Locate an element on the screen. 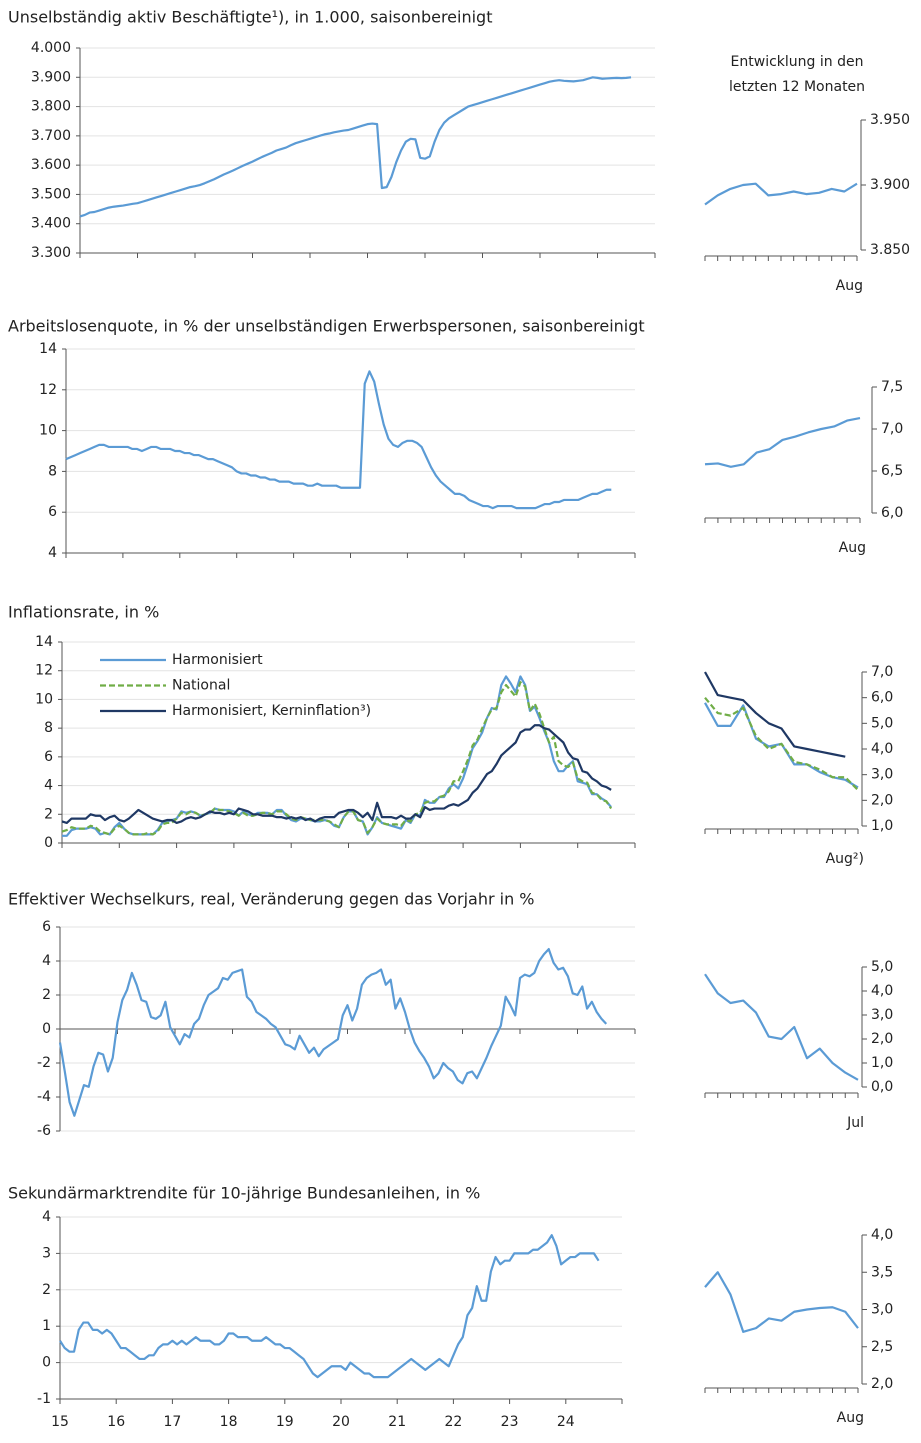  y-tick-label: 3.300 is located at coordinates (51, 253).